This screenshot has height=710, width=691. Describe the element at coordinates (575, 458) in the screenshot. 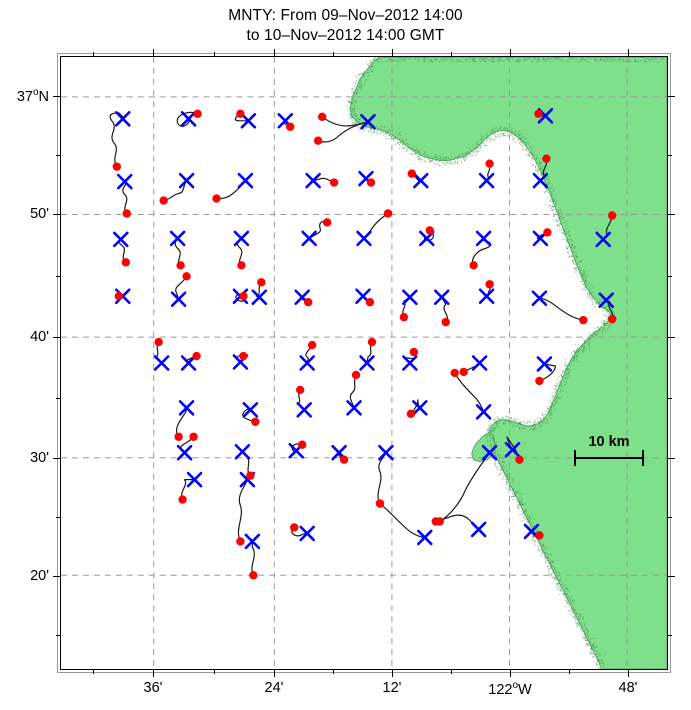

I see `scale-bar-cap-left` at that location.